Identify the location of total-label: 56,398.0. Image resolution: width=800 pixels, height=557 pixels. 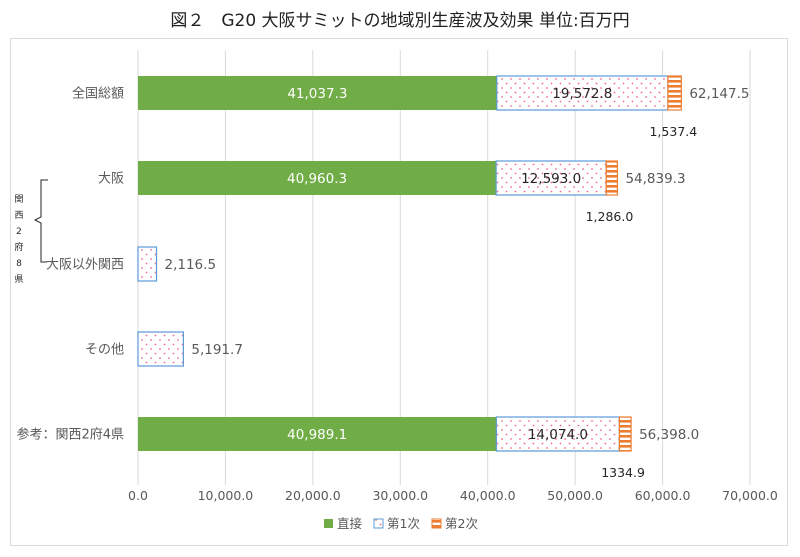
(669, 435).